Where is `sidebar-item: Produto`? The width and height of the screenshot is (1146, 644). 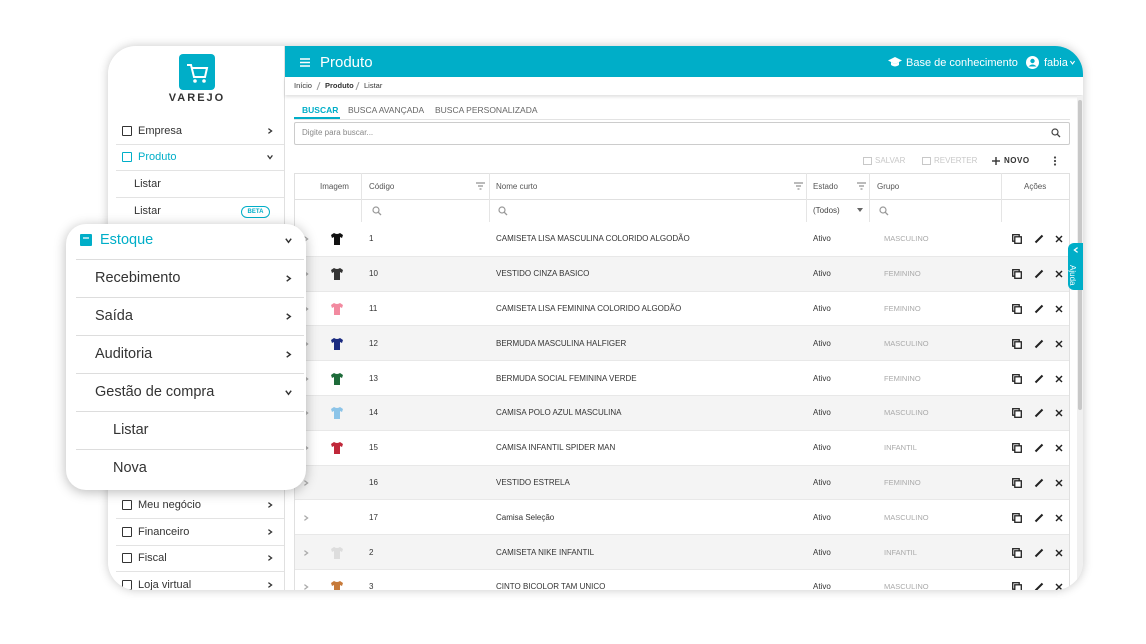 sidebar-item: Produto is located at coordinates (157, 157).